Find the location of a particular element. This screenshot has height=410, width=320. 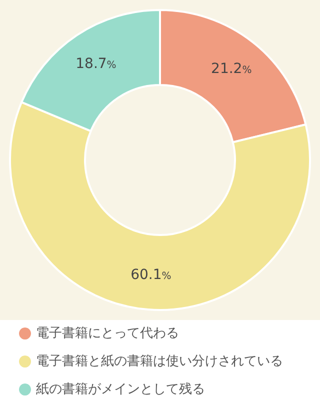

data-label: 60.1% is located at coordinates (151, 275).